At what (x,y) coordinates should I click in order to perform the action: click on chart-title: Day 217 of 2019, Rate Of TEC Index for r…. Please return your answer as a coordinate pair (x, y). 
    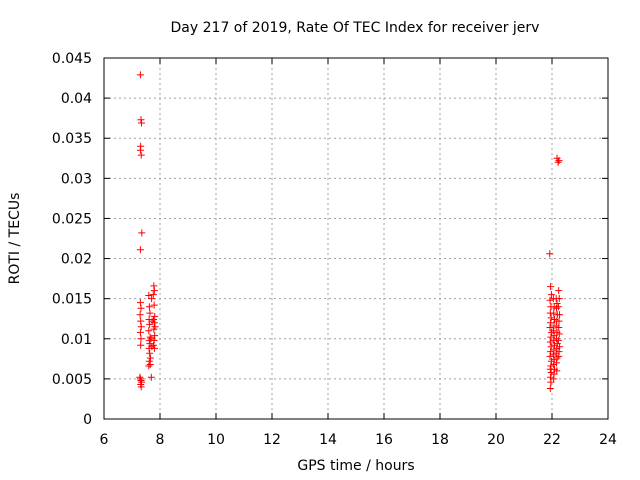
    Looking at the image, I should click on (355, 28).